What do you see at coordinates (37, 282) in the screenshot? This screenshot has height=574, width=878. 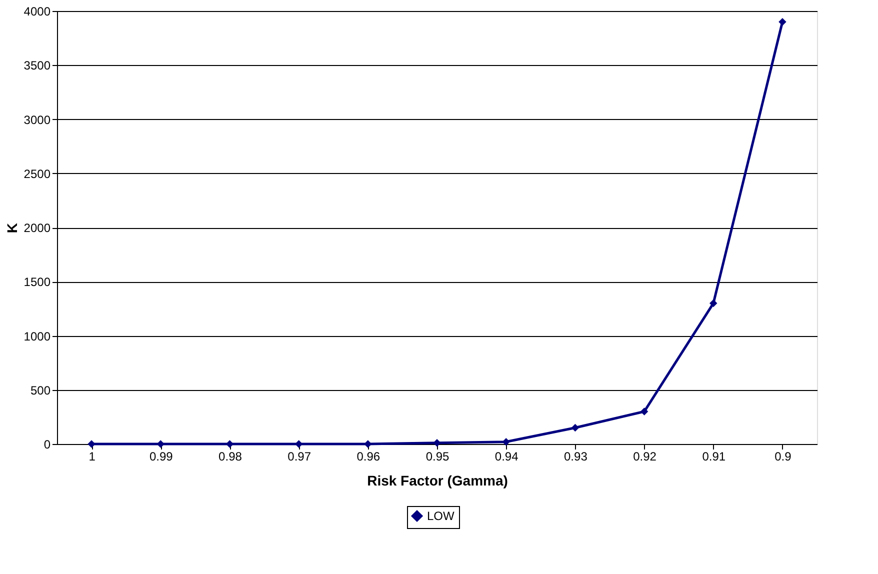 I see `y-tick-label: 1500` at bounding box center [37, 282].